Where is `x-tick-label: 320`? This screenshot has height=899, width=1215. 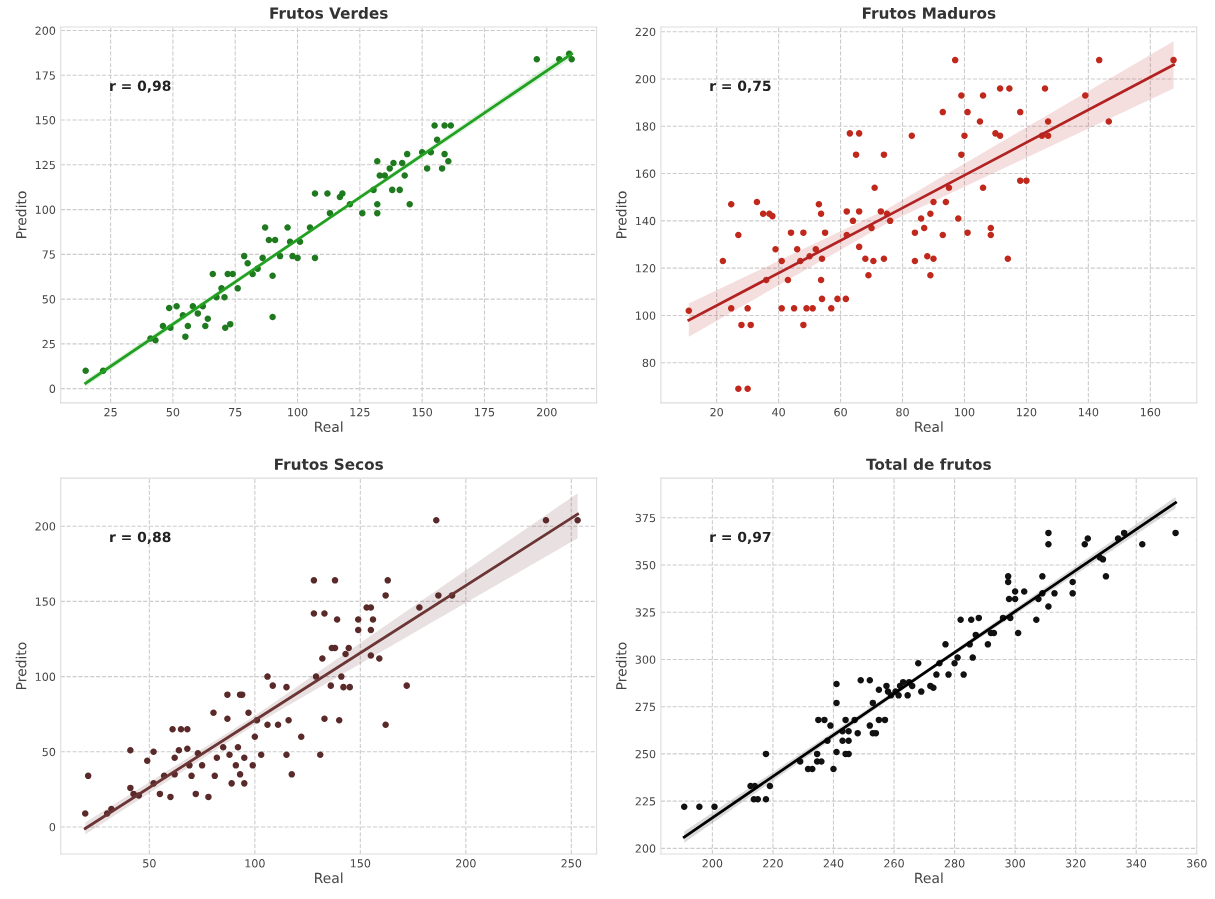
x-tick-label: 320 is located at coordinates (1075, 863).